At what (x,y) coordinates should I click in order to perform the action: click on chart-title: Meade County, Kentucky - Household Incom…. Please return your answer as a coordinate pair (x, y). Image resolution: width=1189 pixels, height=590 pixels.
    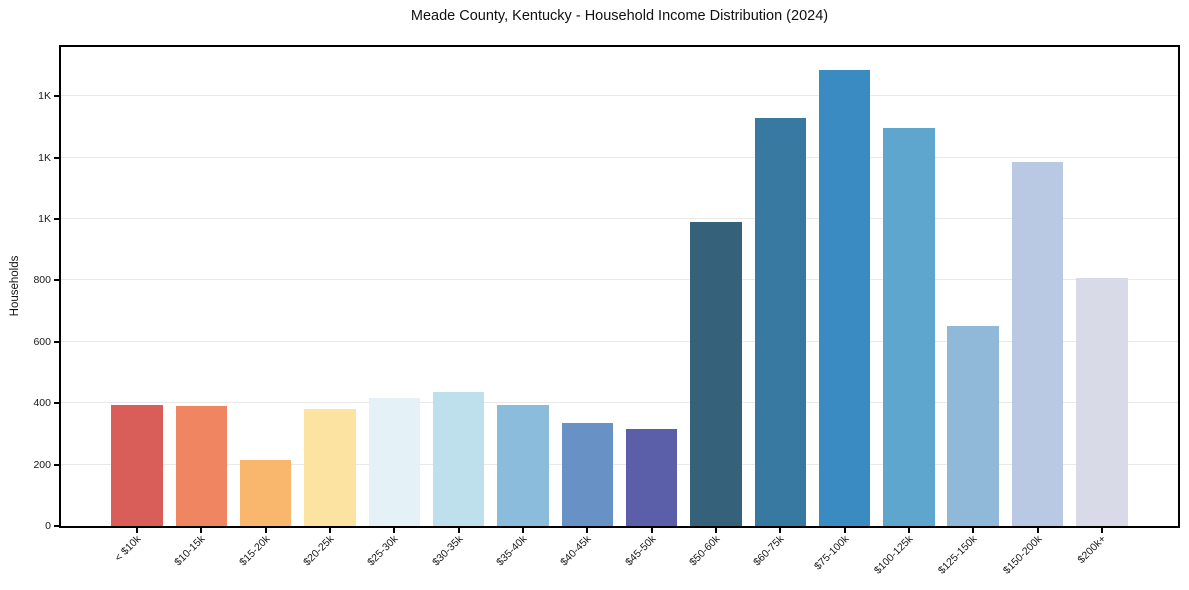
    Looking at the image, I should click on (619, 16).